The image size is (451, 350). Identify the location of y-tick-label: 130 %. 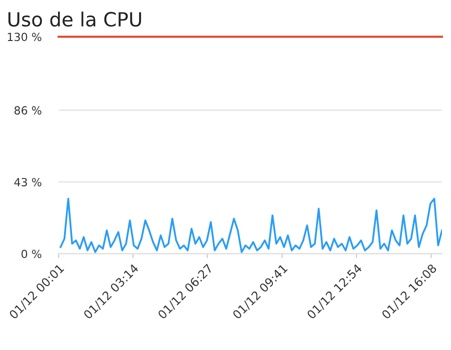
(25, 37).